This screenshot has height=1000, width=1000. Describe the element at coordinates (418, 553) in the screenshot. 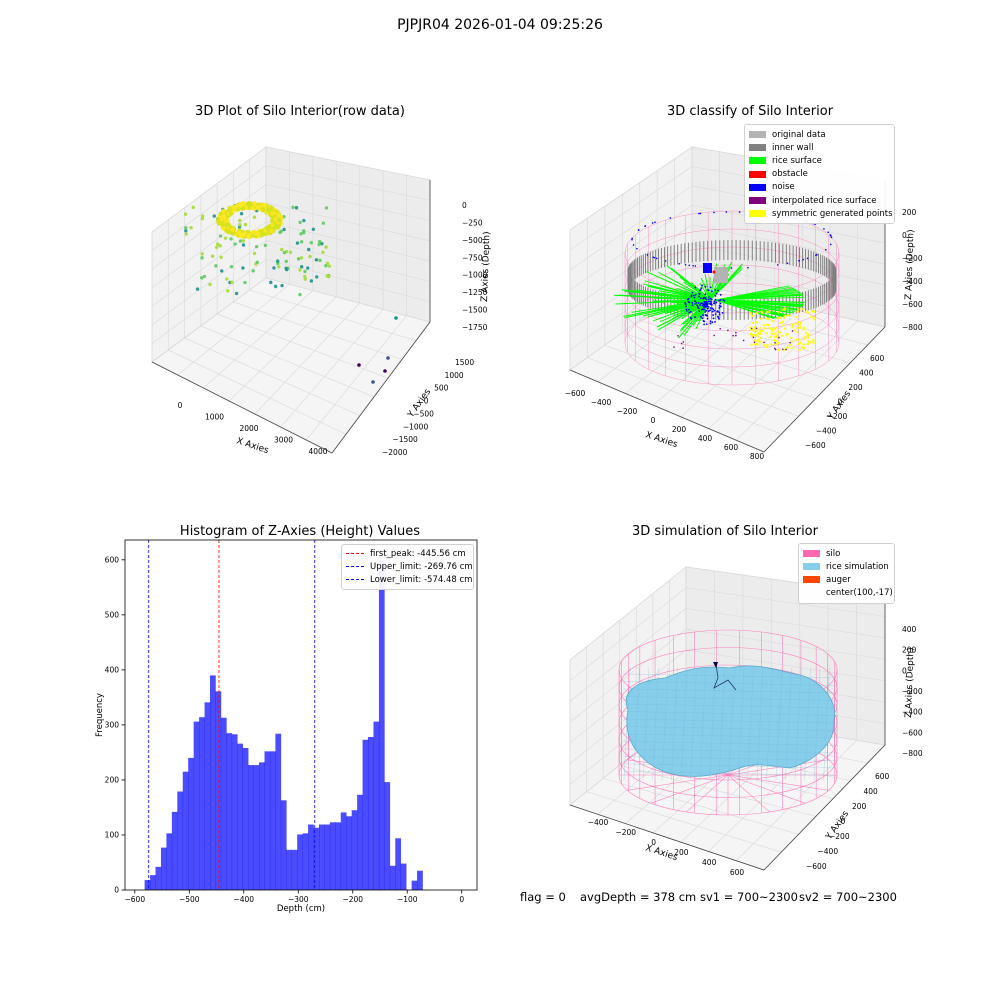

I see `legend-label: first_peak: -445.56 cm` at that location.